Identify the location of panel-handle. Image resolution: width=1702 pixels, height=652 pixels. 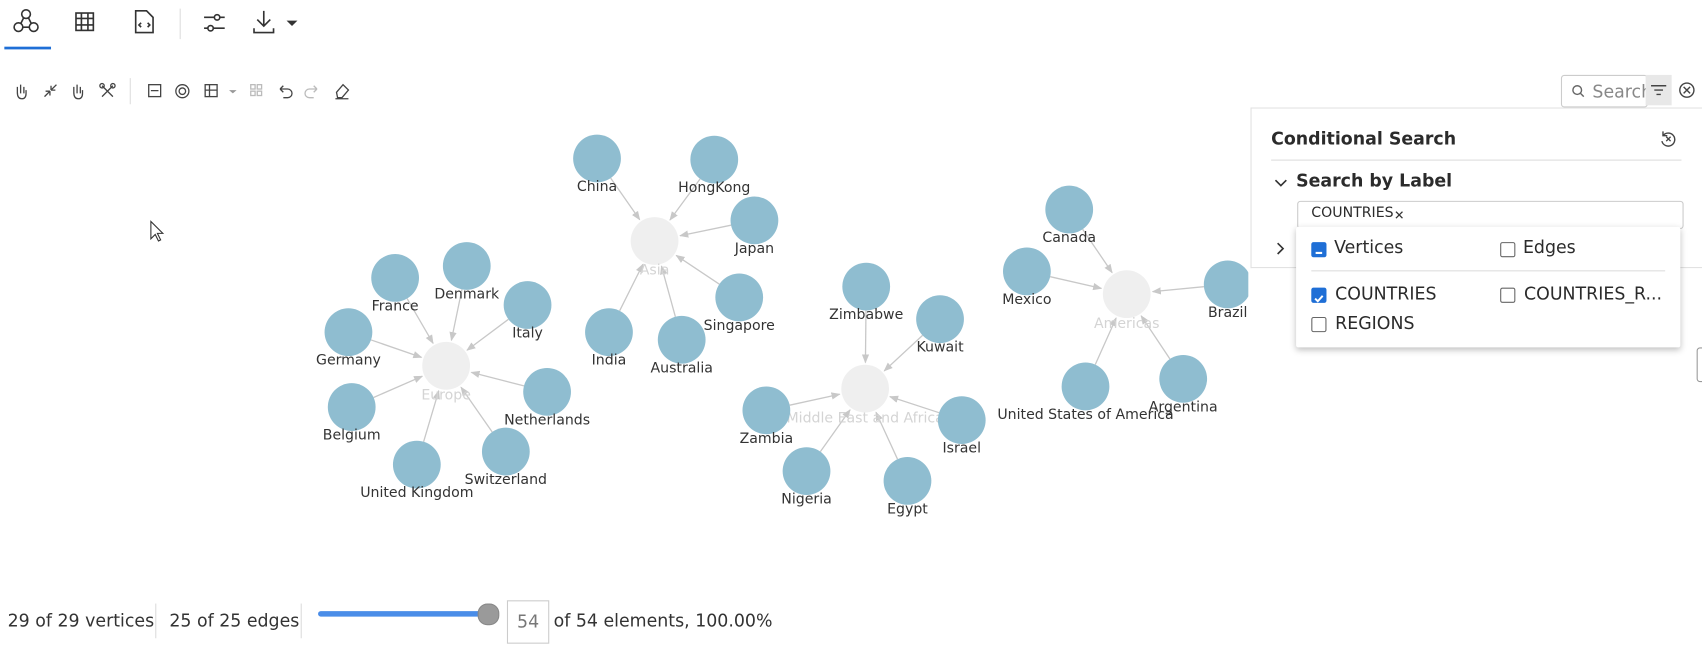
(1699, 365).